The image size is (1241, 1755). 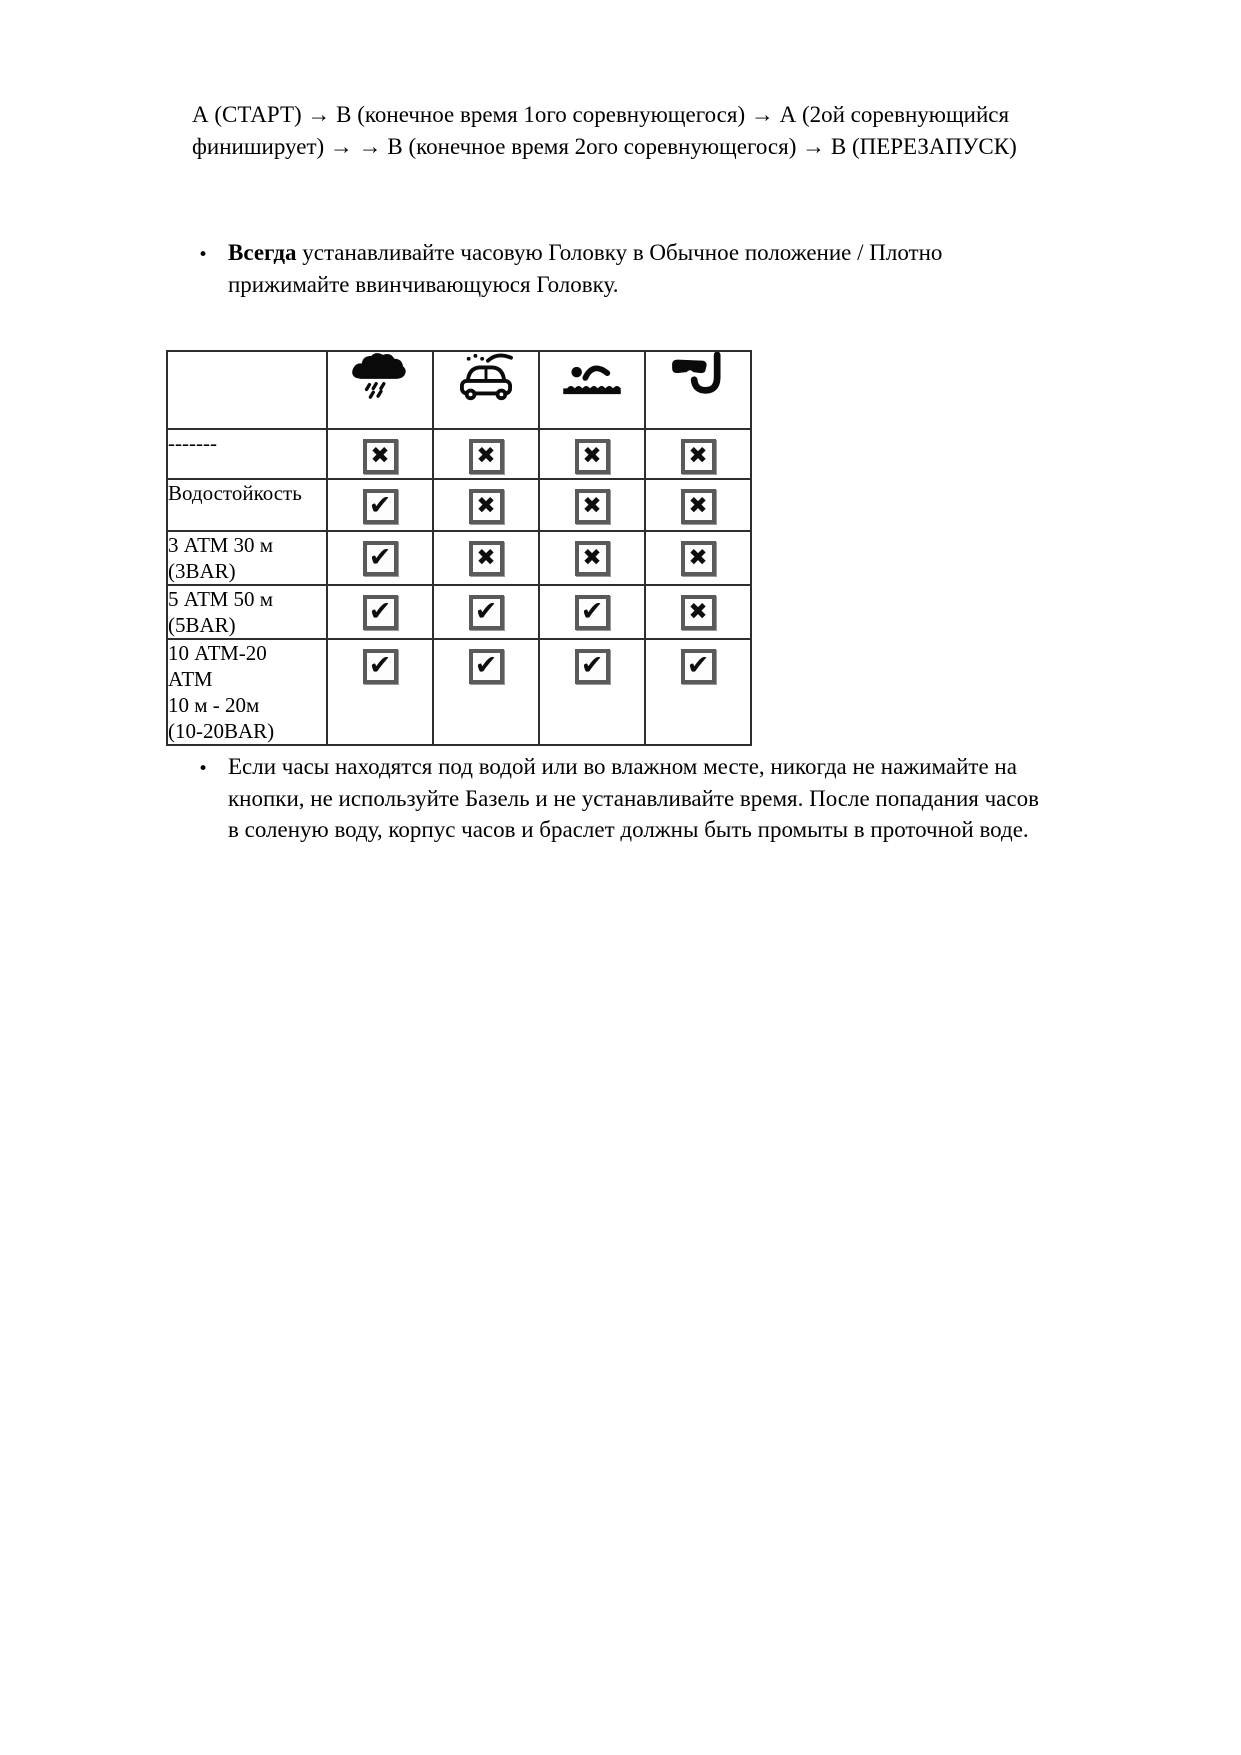 What do you see at coordinates (247, 558) in the screenshot?
I see `row-label: 3 АТМ 30 м (3BAR)` at bounding box center [247, 558].